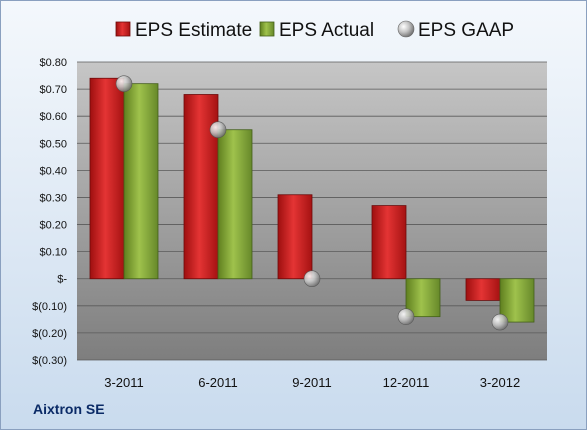 The width and height of the screenshot is (587, 431). What do you see at coordinates (466, 30) in the screenshot?
I see `legend-label: EPS GAAP` at bounding box center [466, 30].